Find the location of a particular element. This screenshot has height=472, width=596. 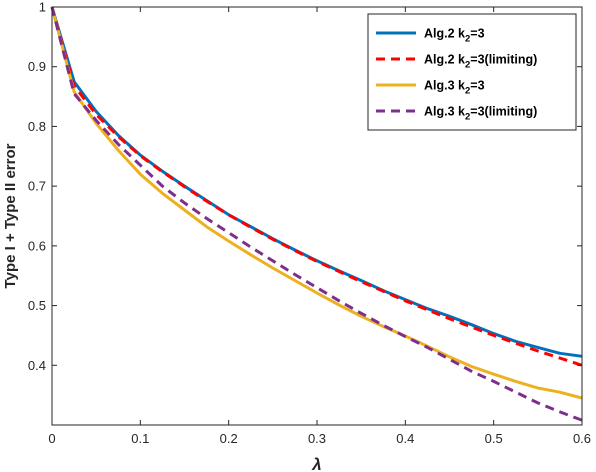

legend-label-2: Alg.2 k2=3(limiting) is located at coordinates (480, 62).